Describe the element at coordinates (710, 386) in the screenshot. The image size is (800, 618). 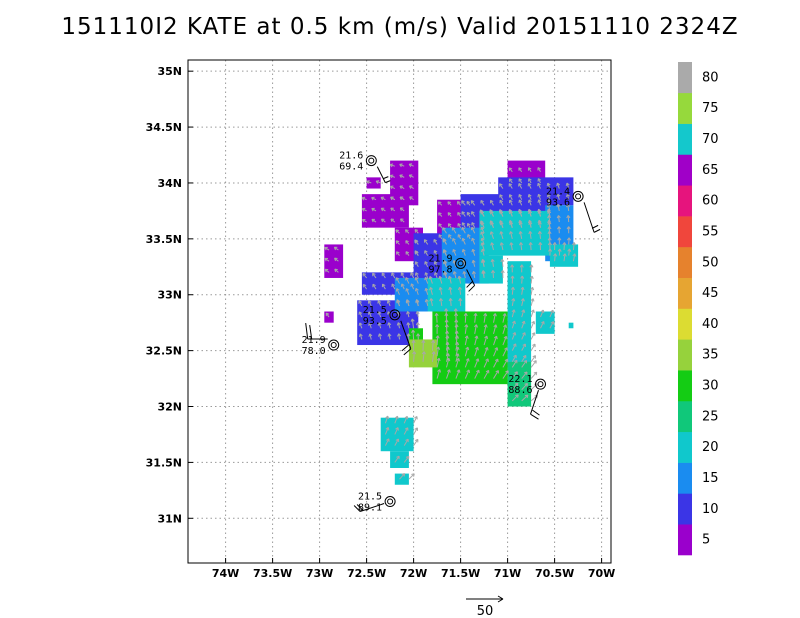
I see `colorbar-tick-label: 30` at that location.